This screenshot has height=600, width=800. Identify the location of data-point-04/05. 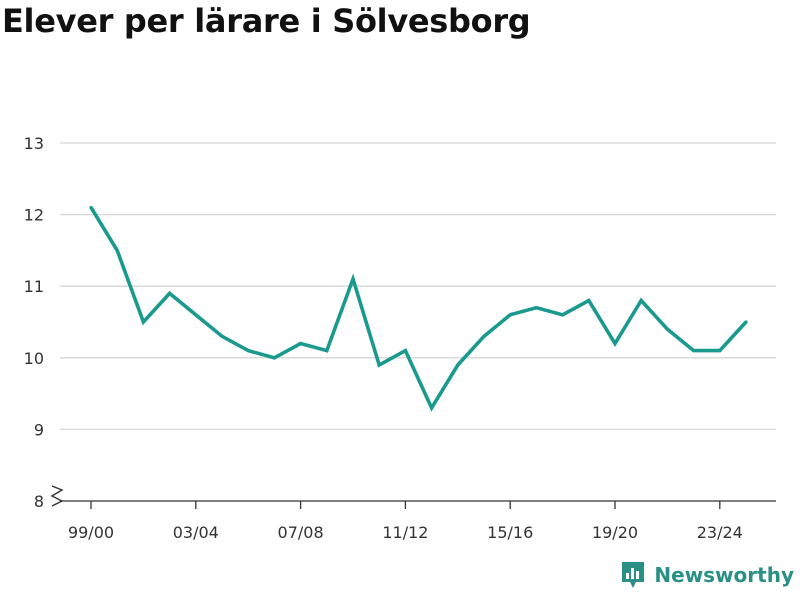
(222, 336).